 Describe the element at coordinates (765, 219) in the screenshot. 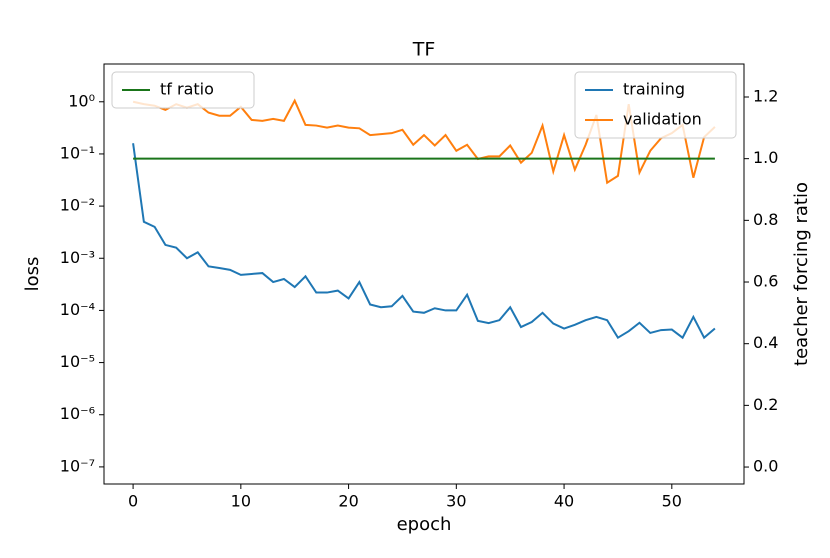

I see `y2-tick-label: 0.8` at that location.